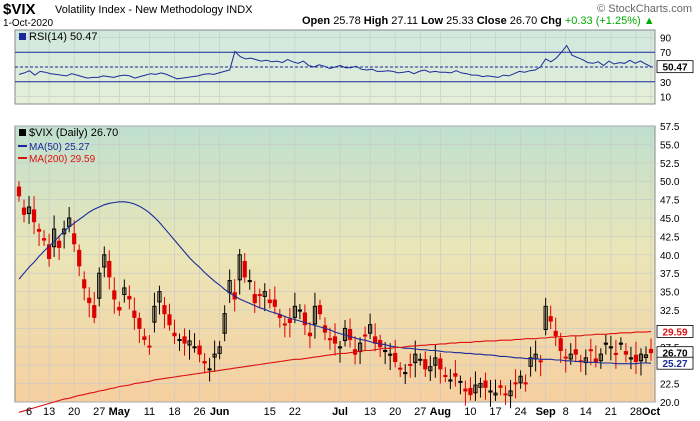 The height and width of the screenshot is (421, 700). Describe the element at coordinates (546, 412) in the screenshot. I see `x-tick-label: Sep` at that location.